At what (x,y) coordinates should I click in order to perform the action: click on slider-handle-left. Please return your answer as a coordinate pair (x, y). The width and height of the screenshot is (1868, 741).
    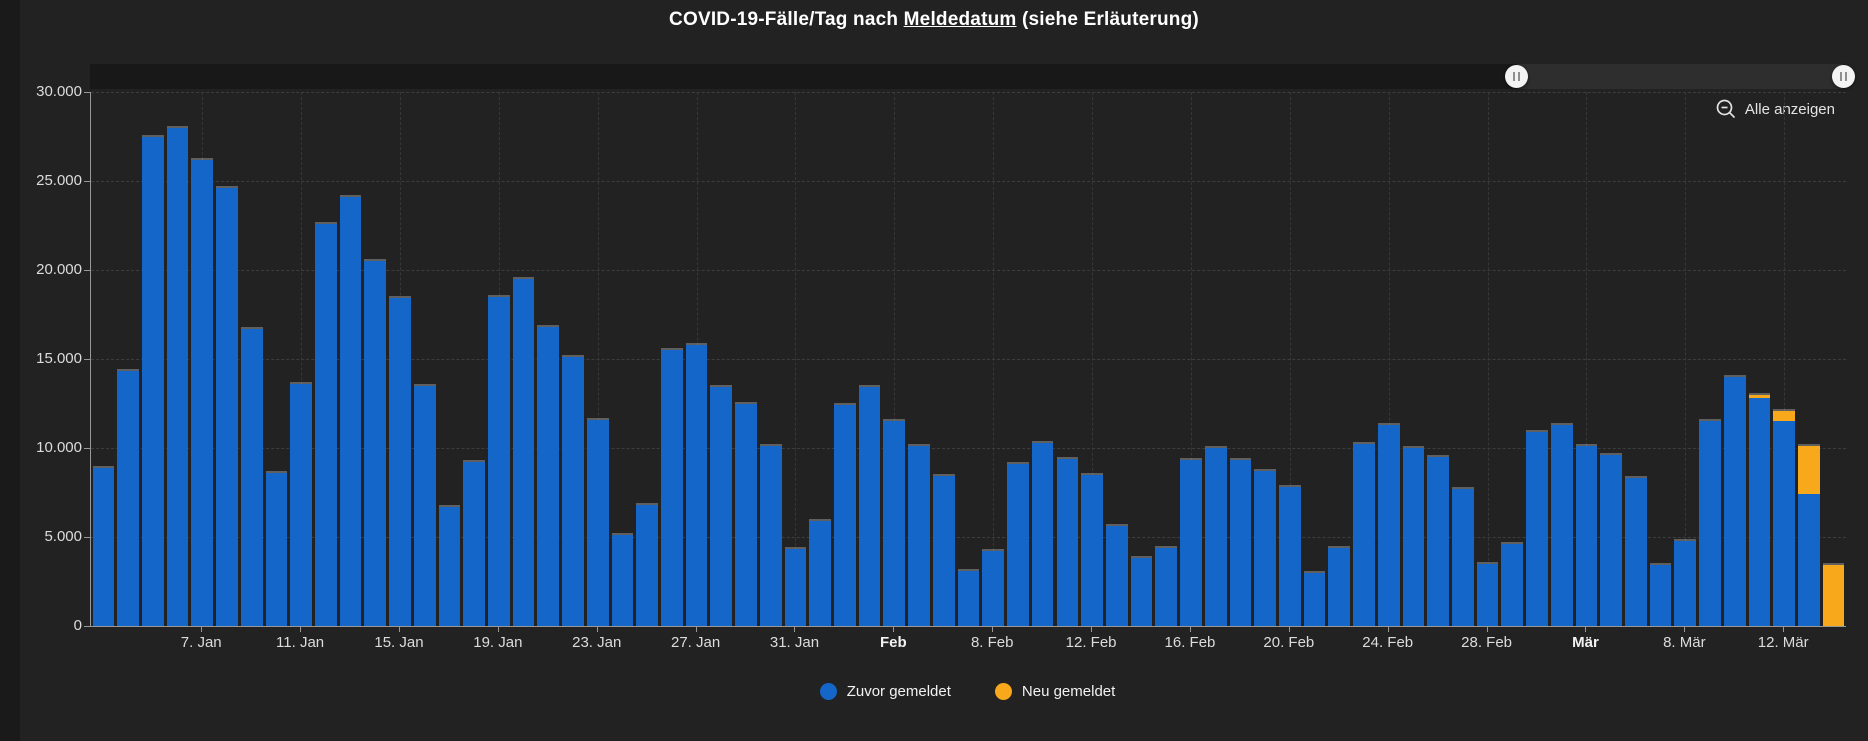
    Looking at the image, I should click on (1517, 76).